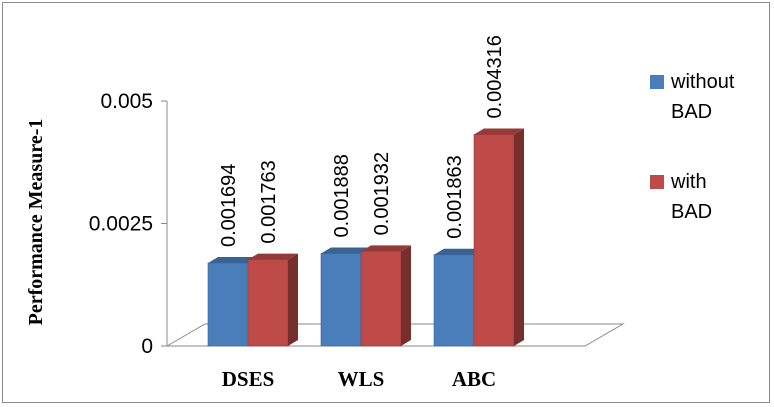  I want to click on x-tick-label: ABC, so click(474, 379).